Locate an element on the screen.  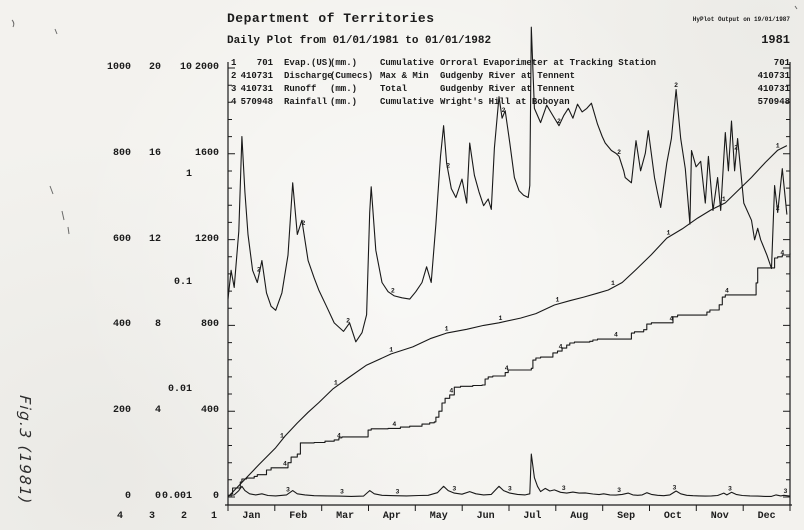
axis-4-tick-label: 400 is located at coordinates (121, 325).